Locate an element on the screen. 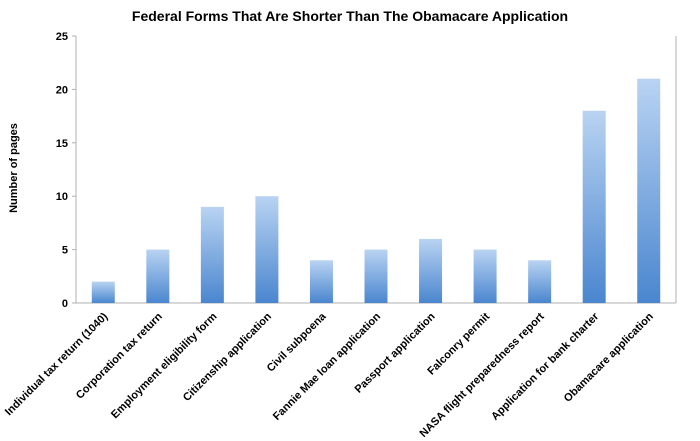 This screenshot has width=700, height=441. y-tick-label: 20 is located at coordinates (62, 90).